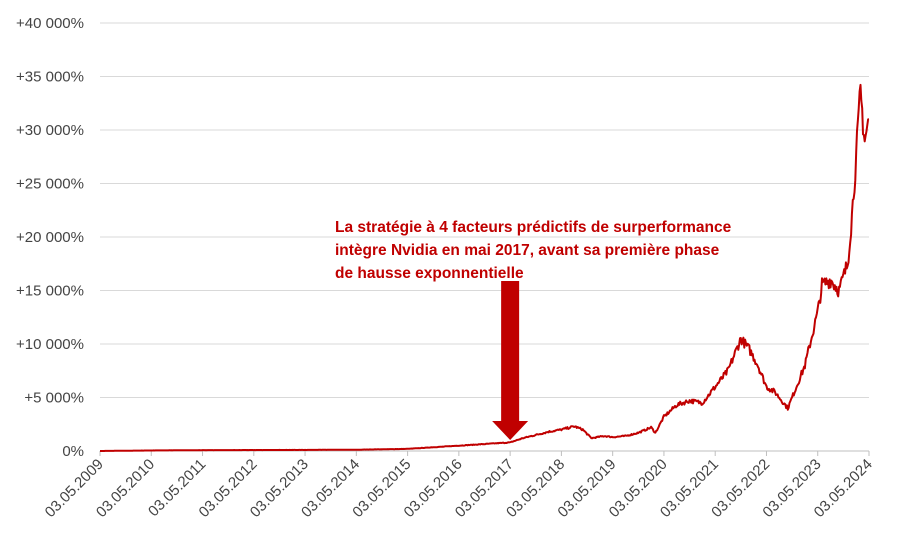 The image size is (910, 547). What do you see at coordinates (54, 398) in the screenshot?
I see `y-tick-label: +5 000%` at bounding box center [54, 398].